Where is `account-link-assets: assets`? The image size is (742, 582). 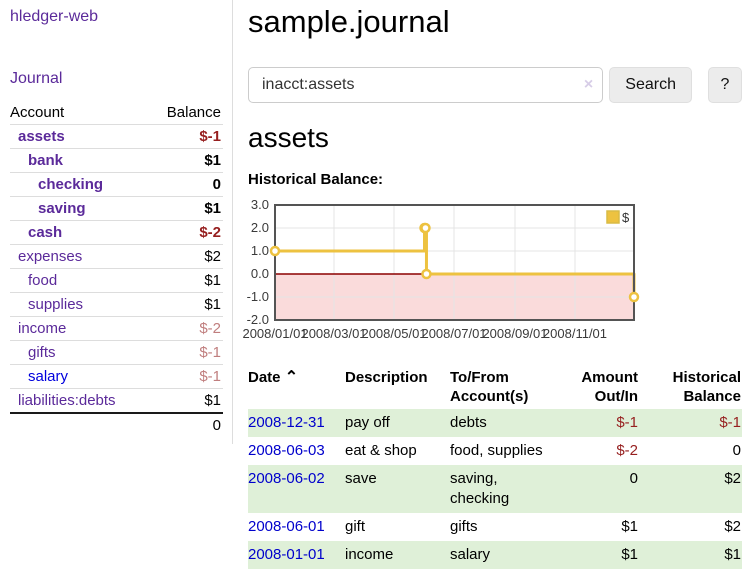
account-link-assets: assets is located at coordinates (41, 136).